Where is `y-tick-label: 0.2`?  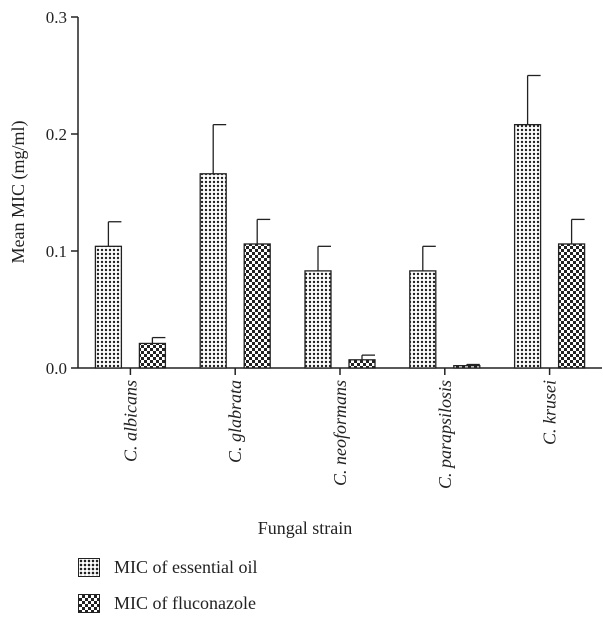 y-tick-label: 0.2 is located at coordinates (56, 134).